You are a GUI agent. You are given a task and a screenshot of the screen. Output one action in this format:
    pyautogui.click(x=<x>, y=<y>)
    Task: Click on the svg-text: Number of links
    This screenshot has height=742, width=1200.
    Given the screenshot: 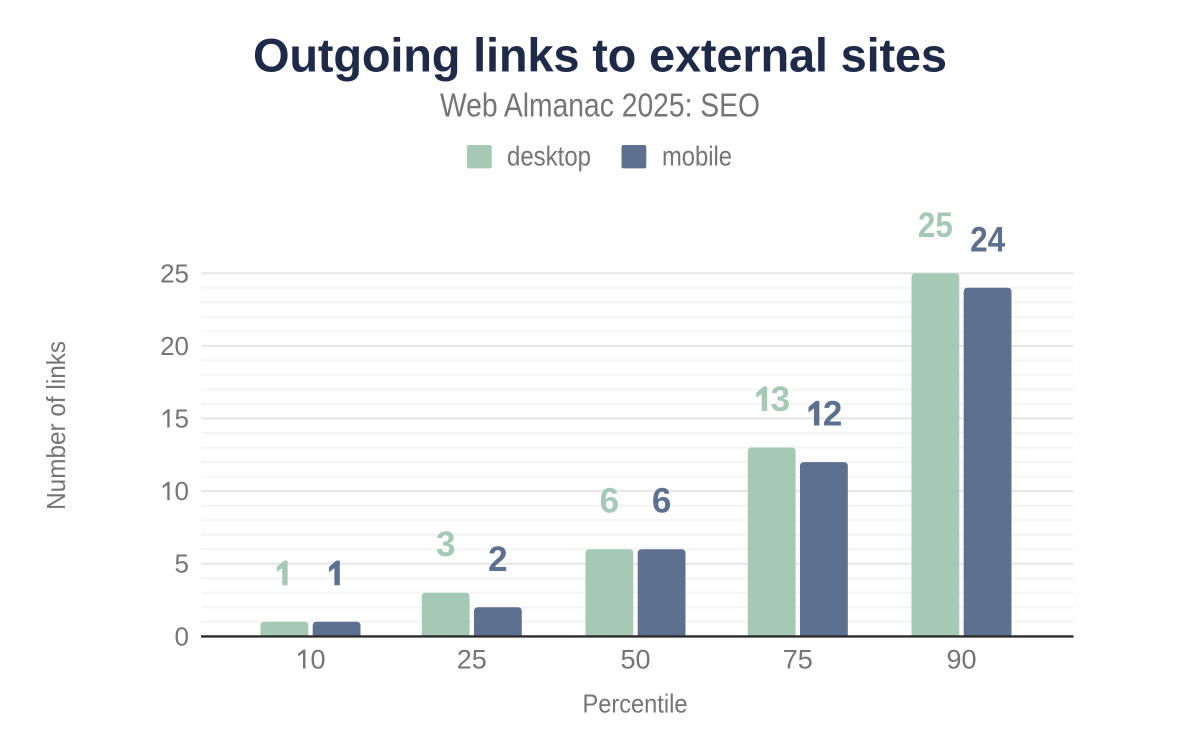 What is the action you would take?
    pyautogui.click(x=56, y=425)
    